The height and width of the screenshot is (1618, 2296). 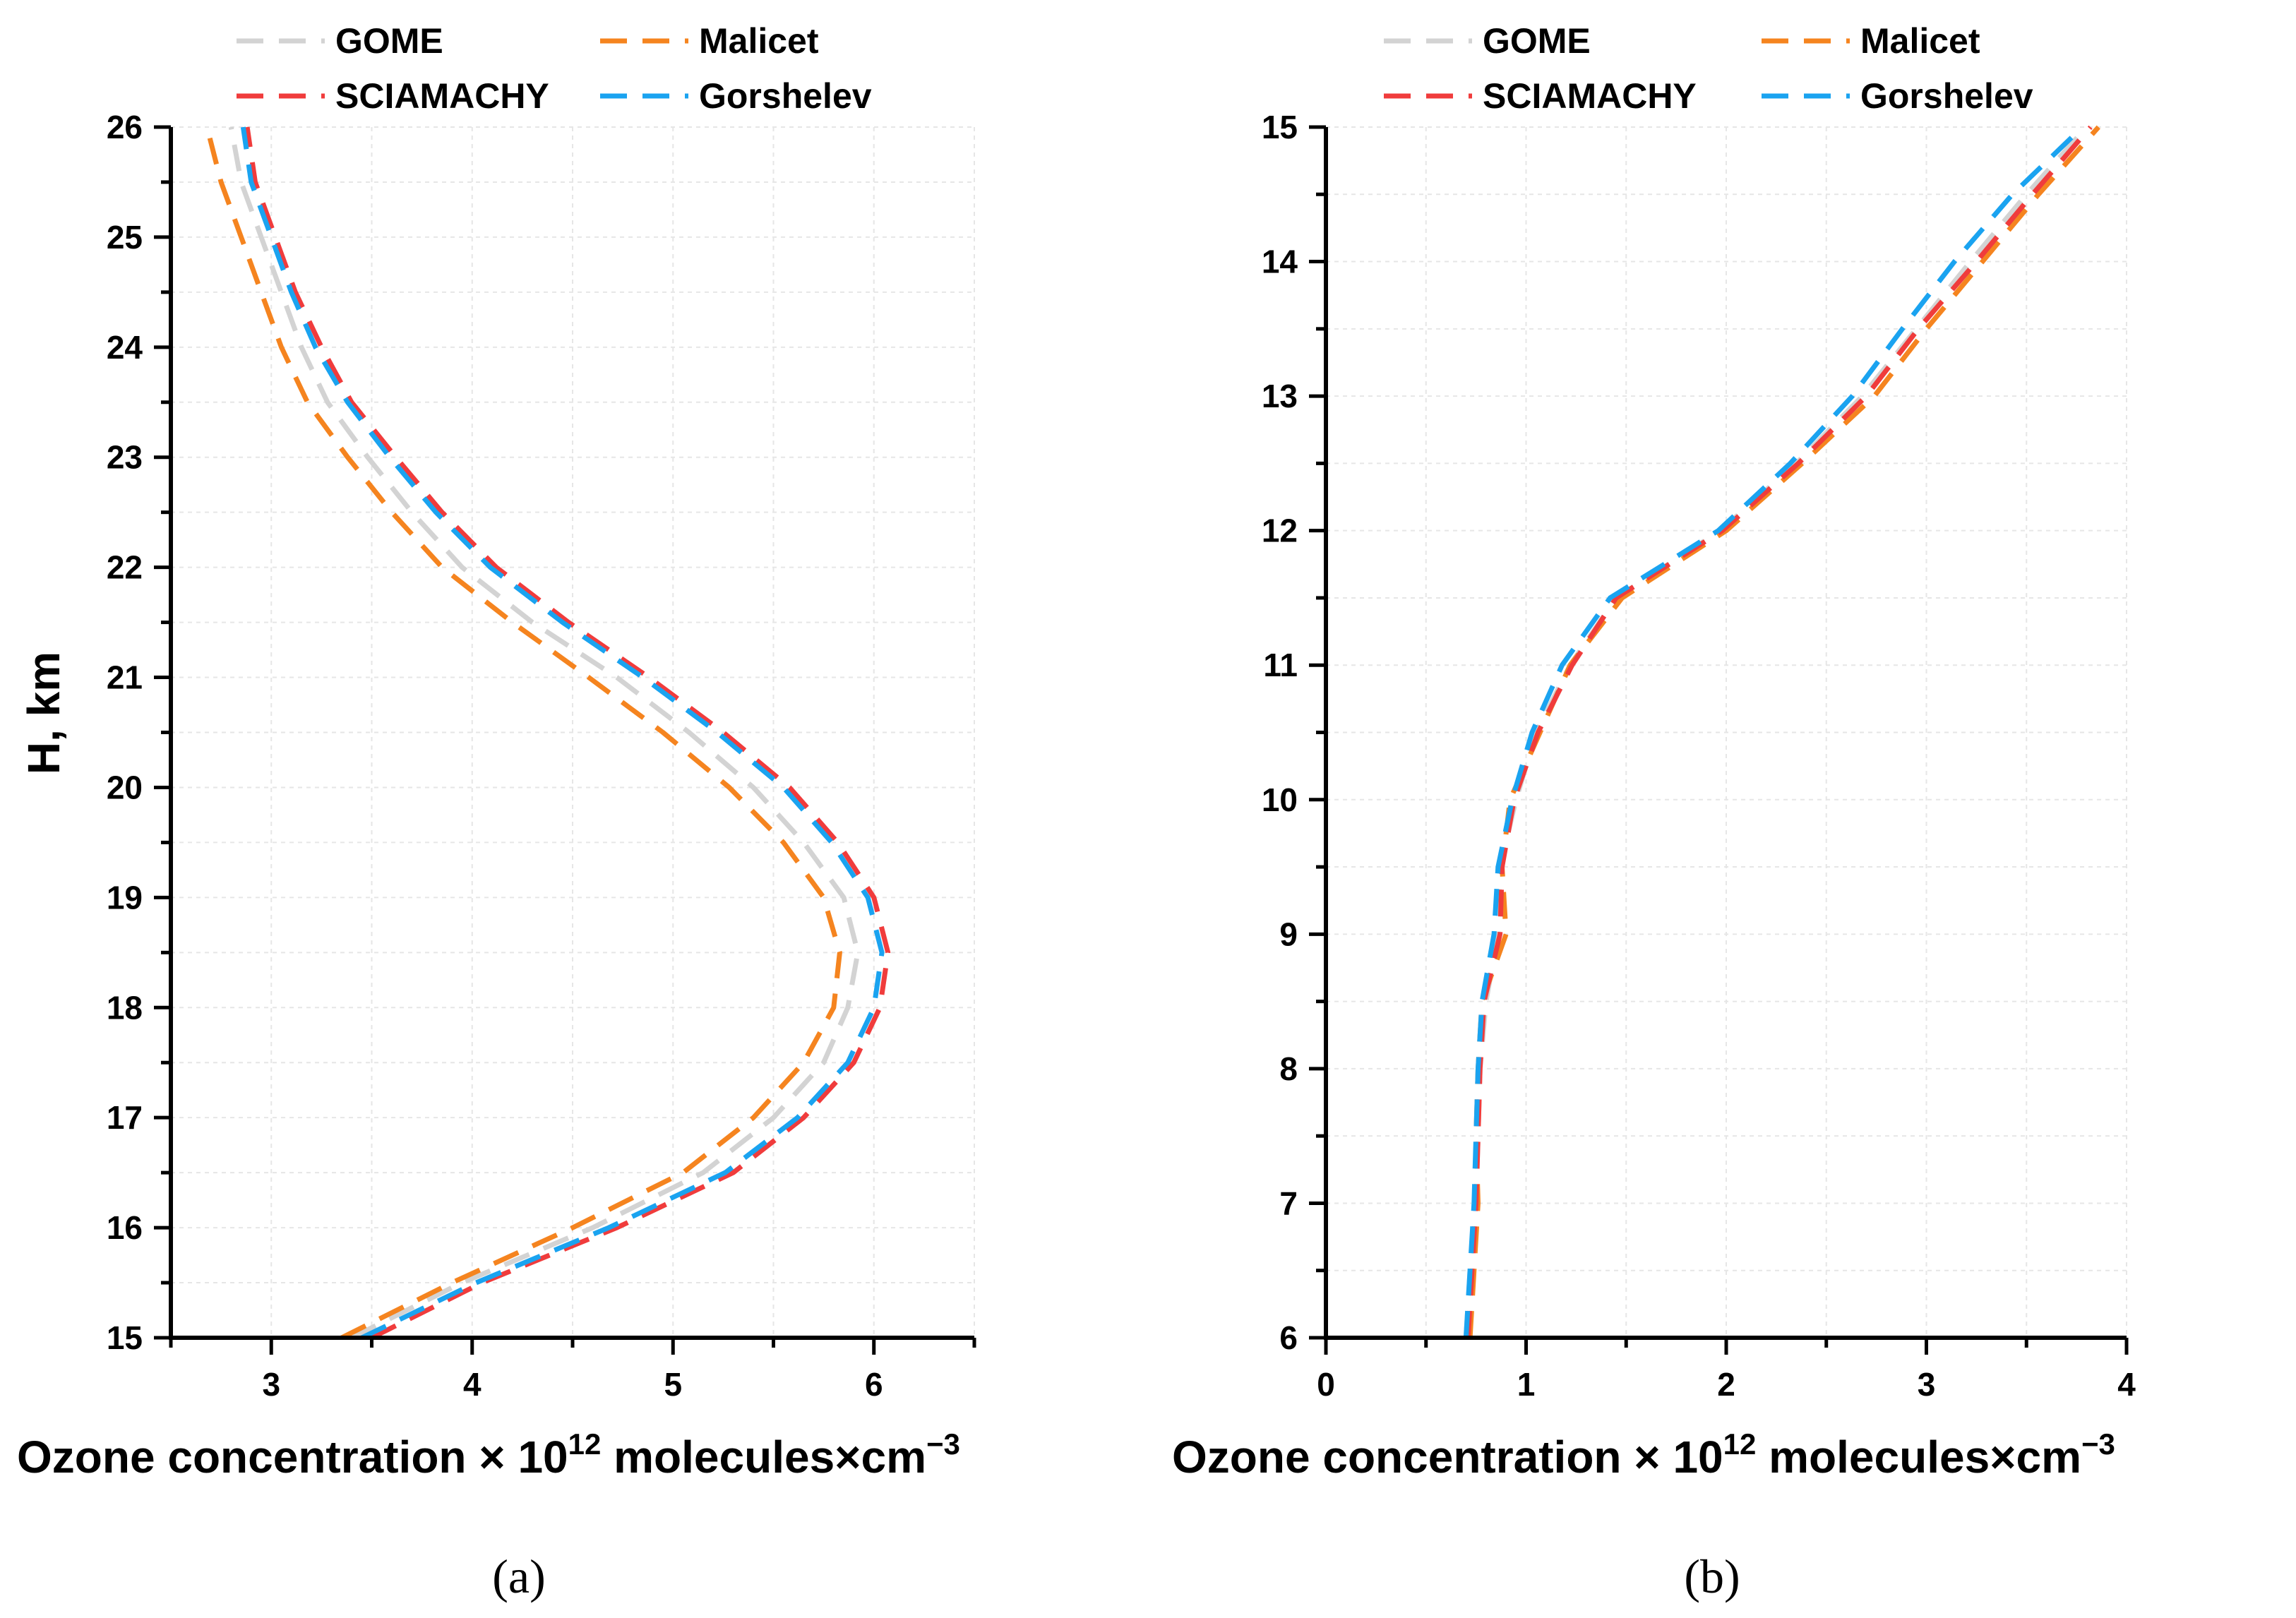 What do you see at coordinates (125, 567) in the screenshot?
I see `y-tick-label: 22` at bounding box center [125, 567].